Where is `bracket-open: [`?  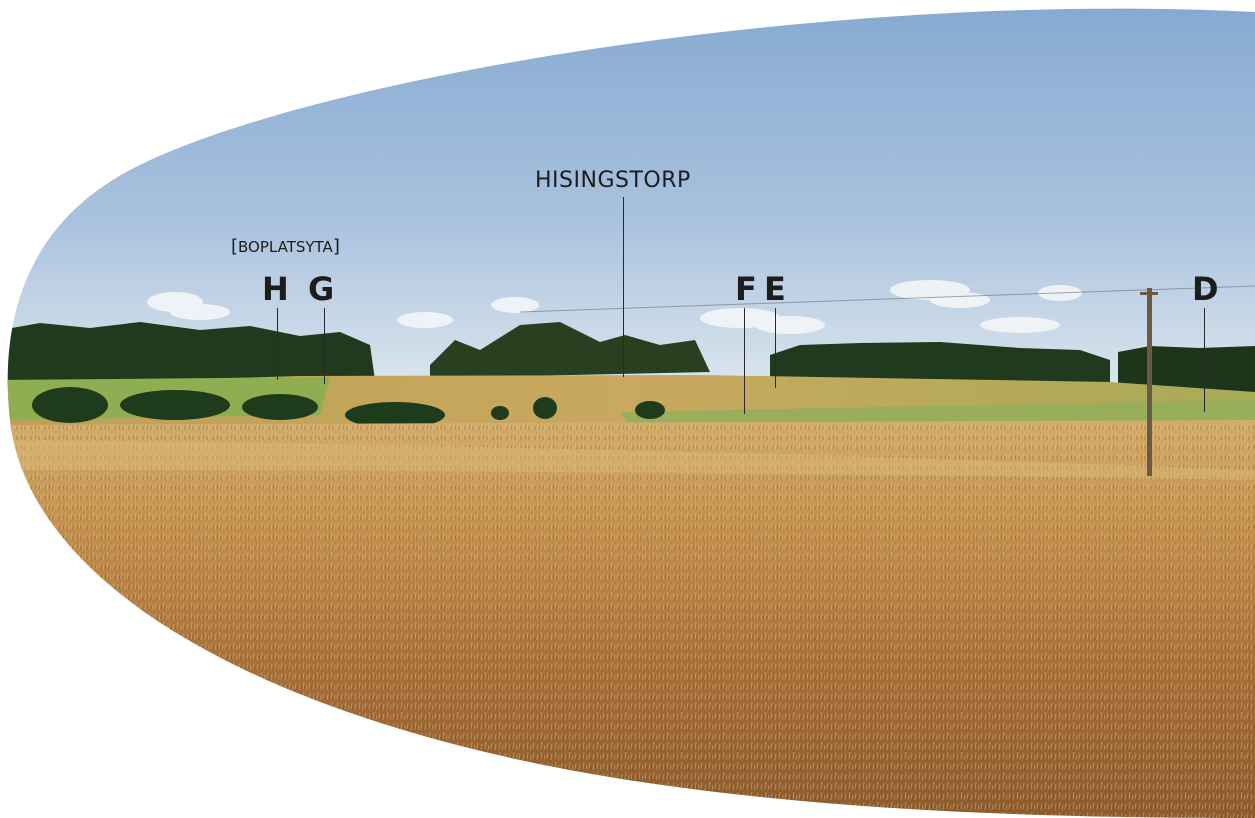
bracket-open: [ is located at coordinates (235, 246).